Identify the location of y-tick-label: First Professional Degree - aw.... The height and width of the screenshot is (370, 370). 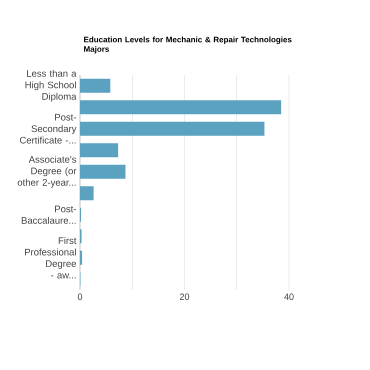
(50, 257).